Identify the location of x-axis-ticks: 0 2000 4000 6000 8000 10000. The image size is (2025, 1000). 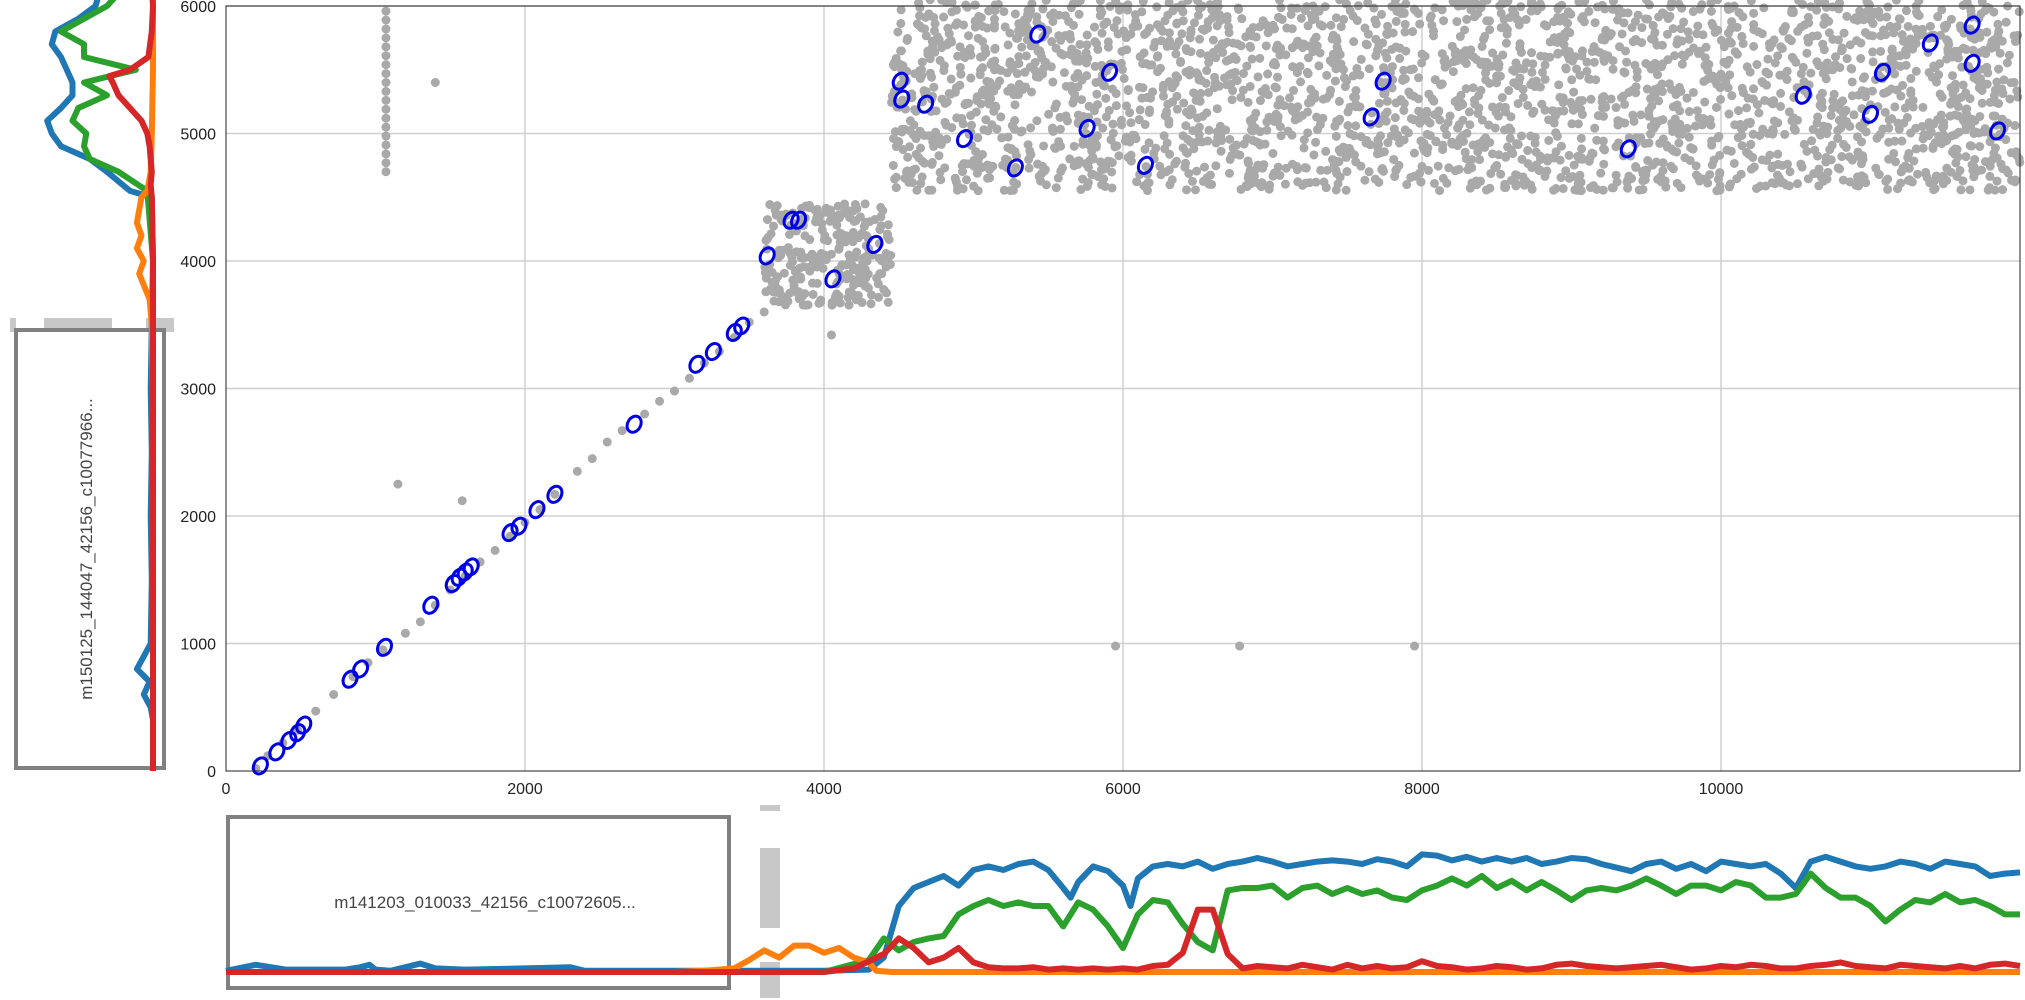
(983, 789).